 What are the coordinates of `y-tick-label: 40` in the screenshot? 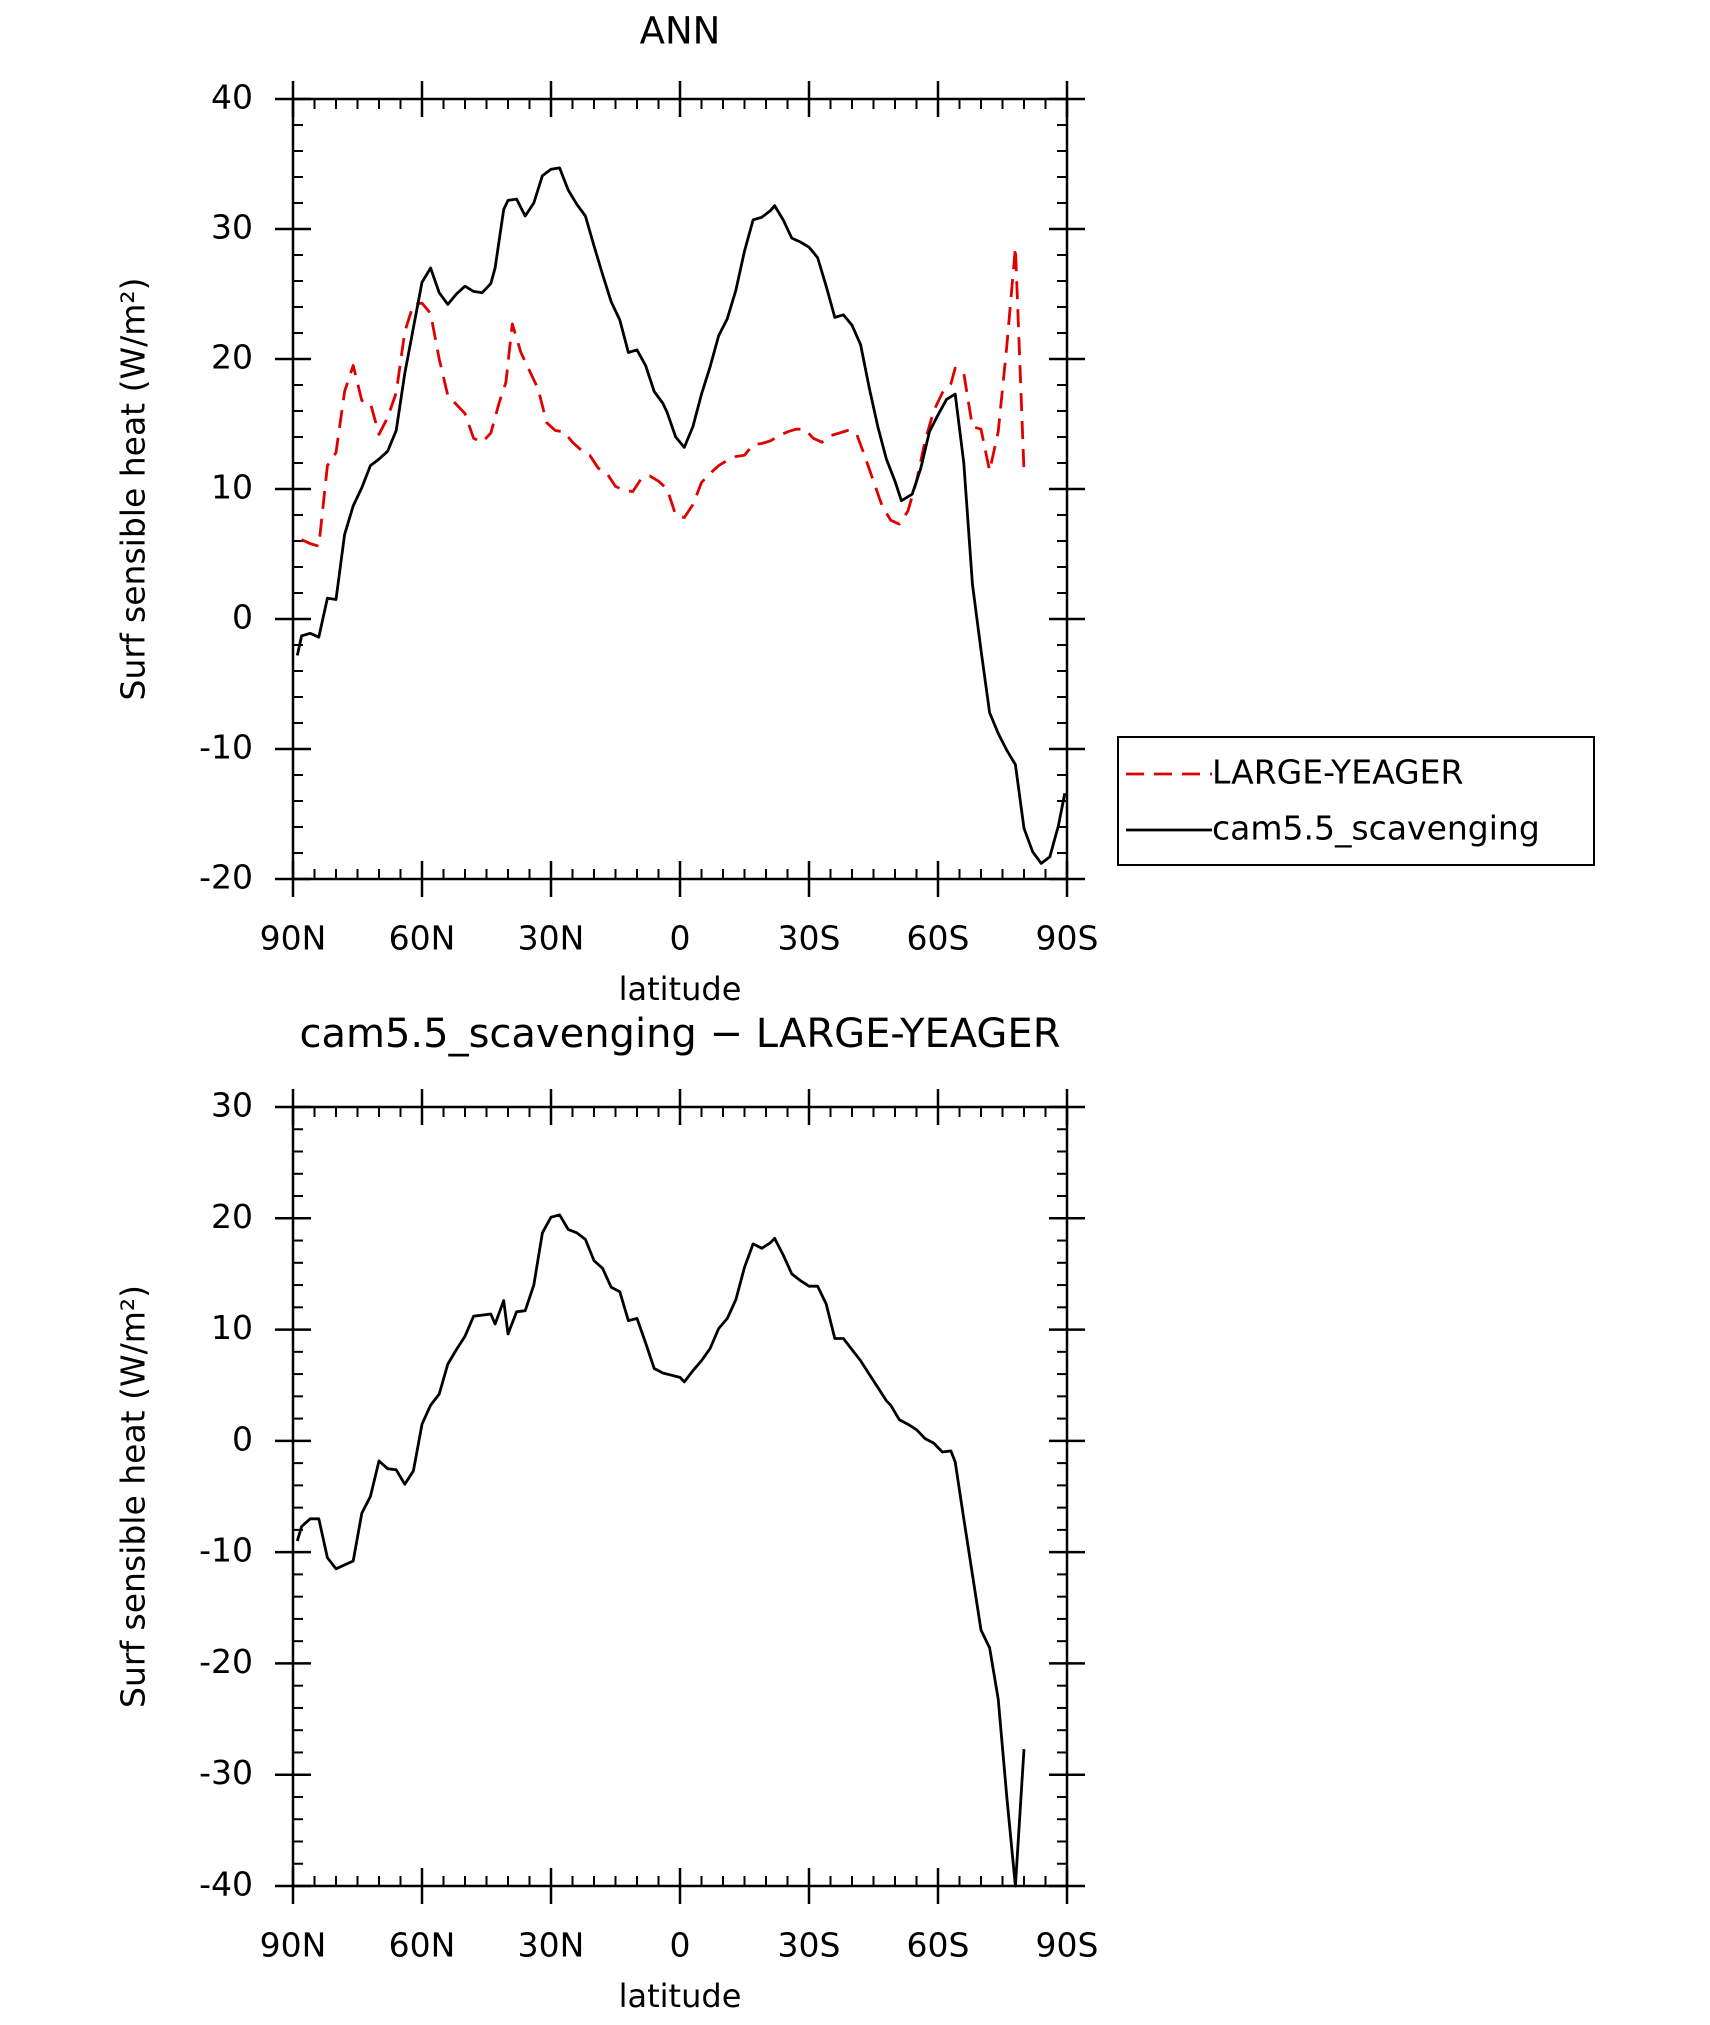 It's located at (232, 97).